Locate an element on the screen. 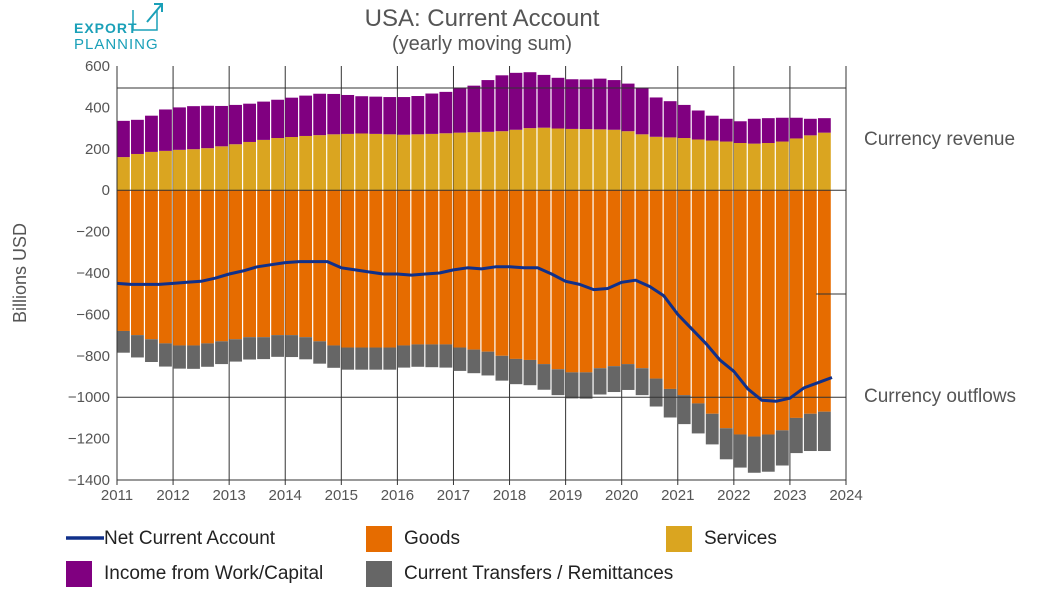 The width and height of the screenshot is (1043, 600). x-tick-label: 2016 is located at coordinates (397, 495).